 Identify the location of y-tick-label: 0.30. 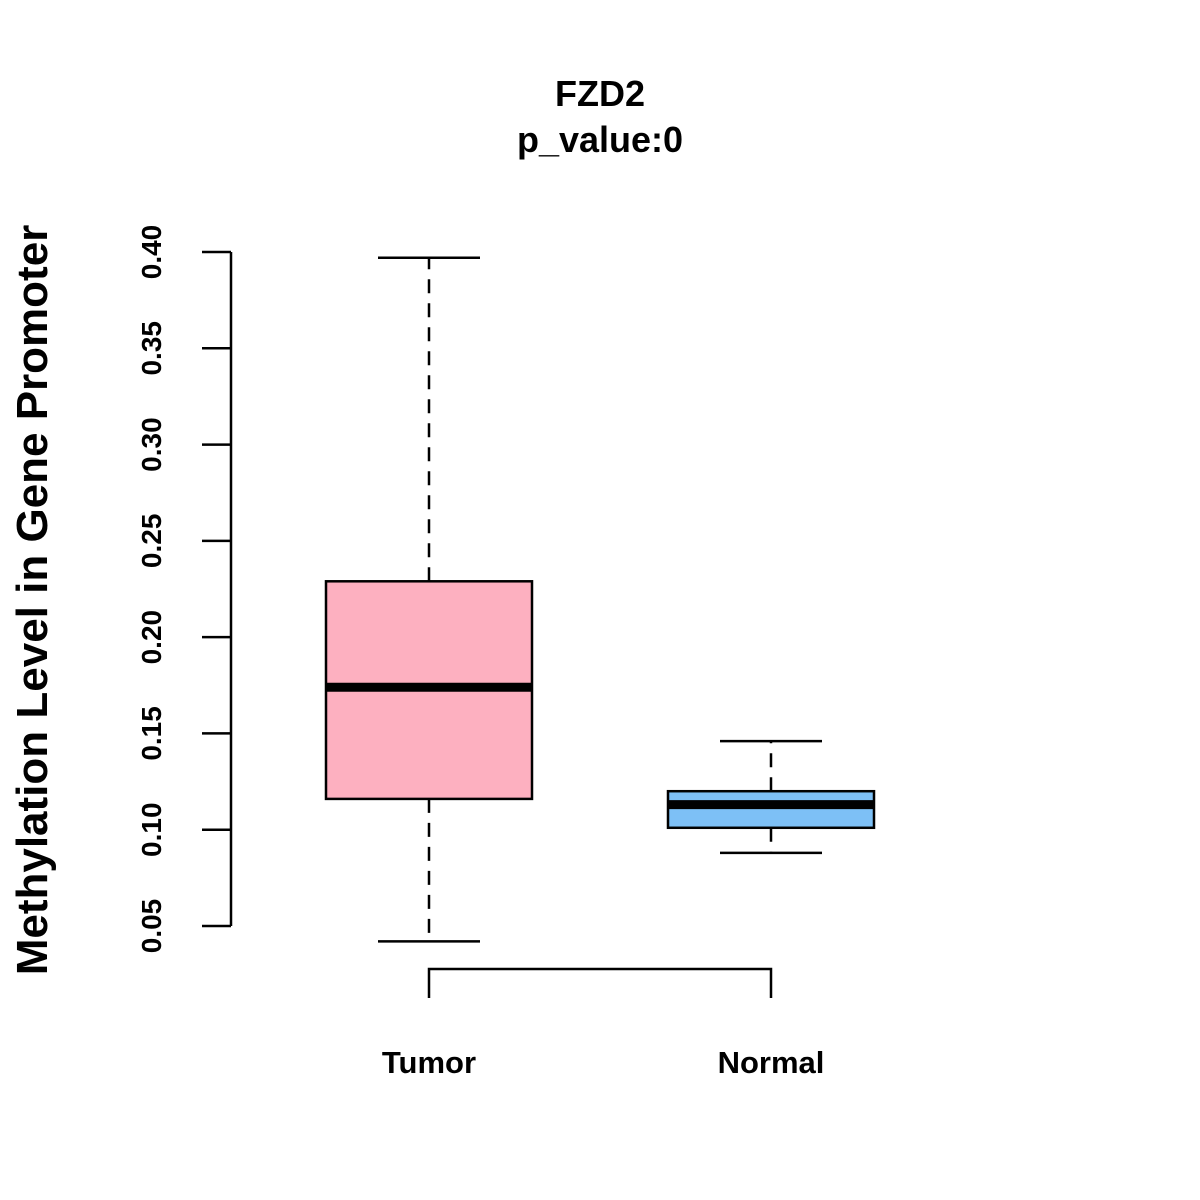
(151, 444).